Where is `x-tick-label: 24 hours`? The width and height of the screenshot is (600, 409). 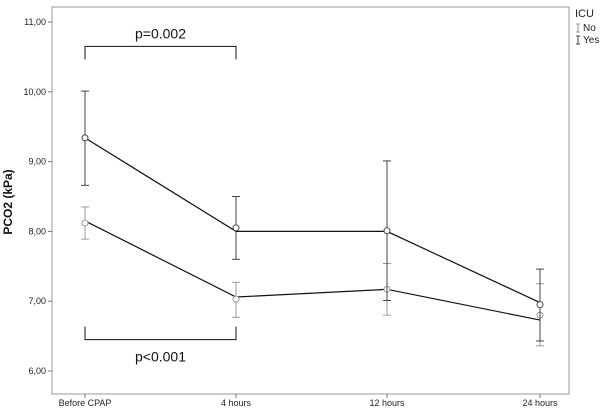
x-tick-label: 24 hours is located at coordinates (540, 403).